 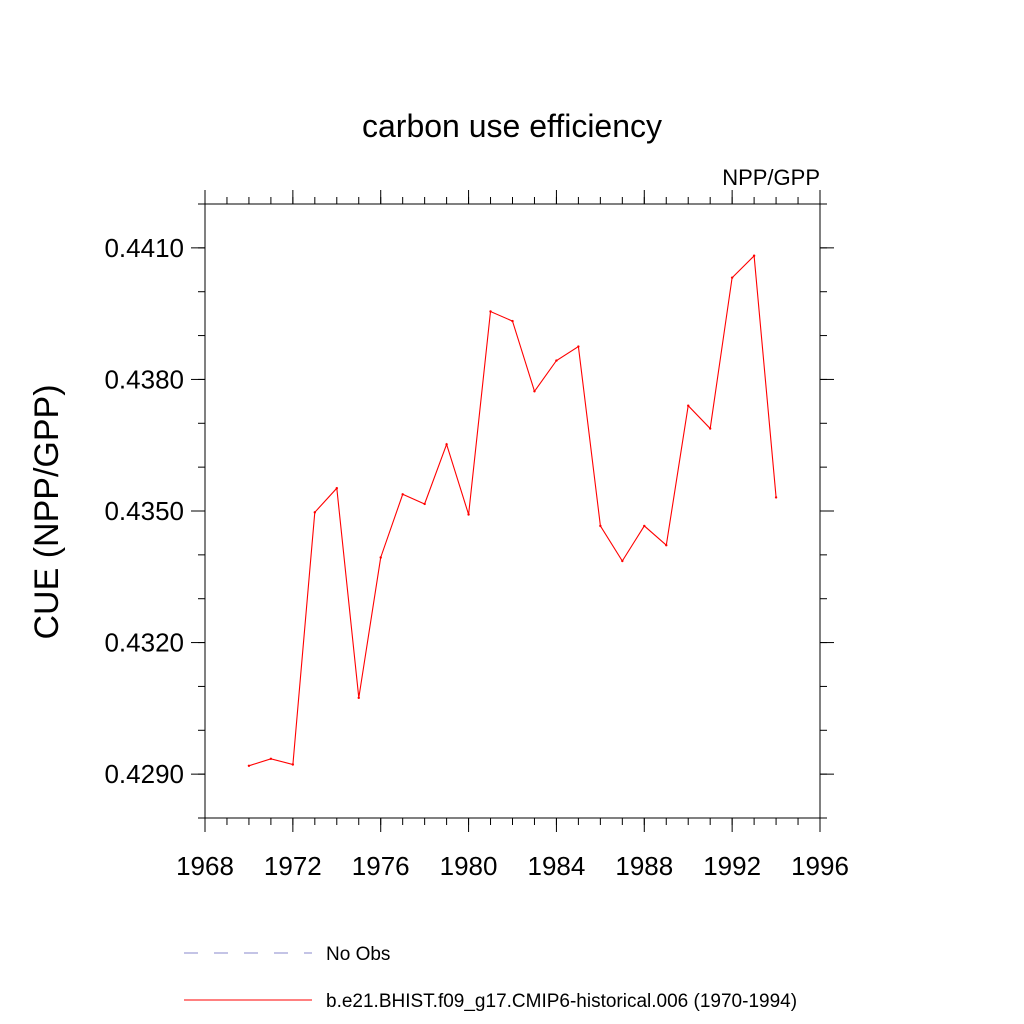 What do you see at coordinates (820, 866) in the screenshot?
I see `x-tick-label: 1996` at bounding box center [820, 866].